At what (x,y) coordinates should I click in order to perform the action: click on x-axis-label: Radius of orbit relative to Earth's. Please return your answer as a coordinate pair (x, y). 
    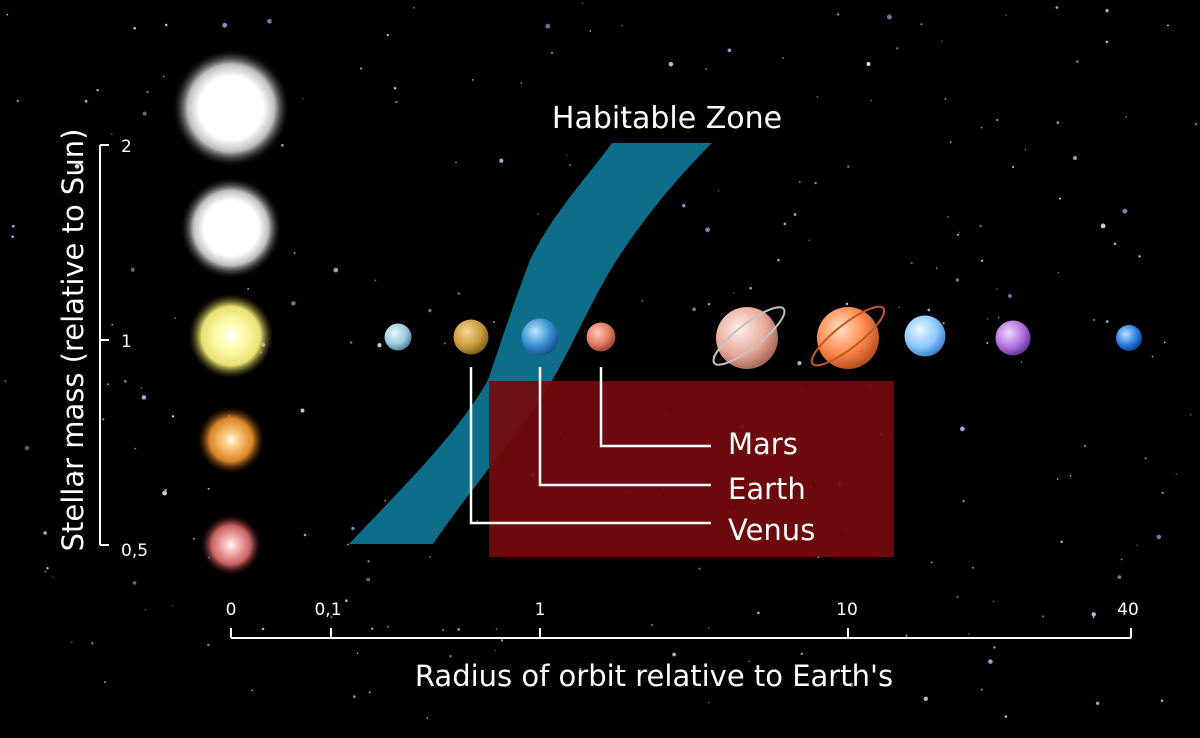
    Looking at the image, I should click on (654, 676).